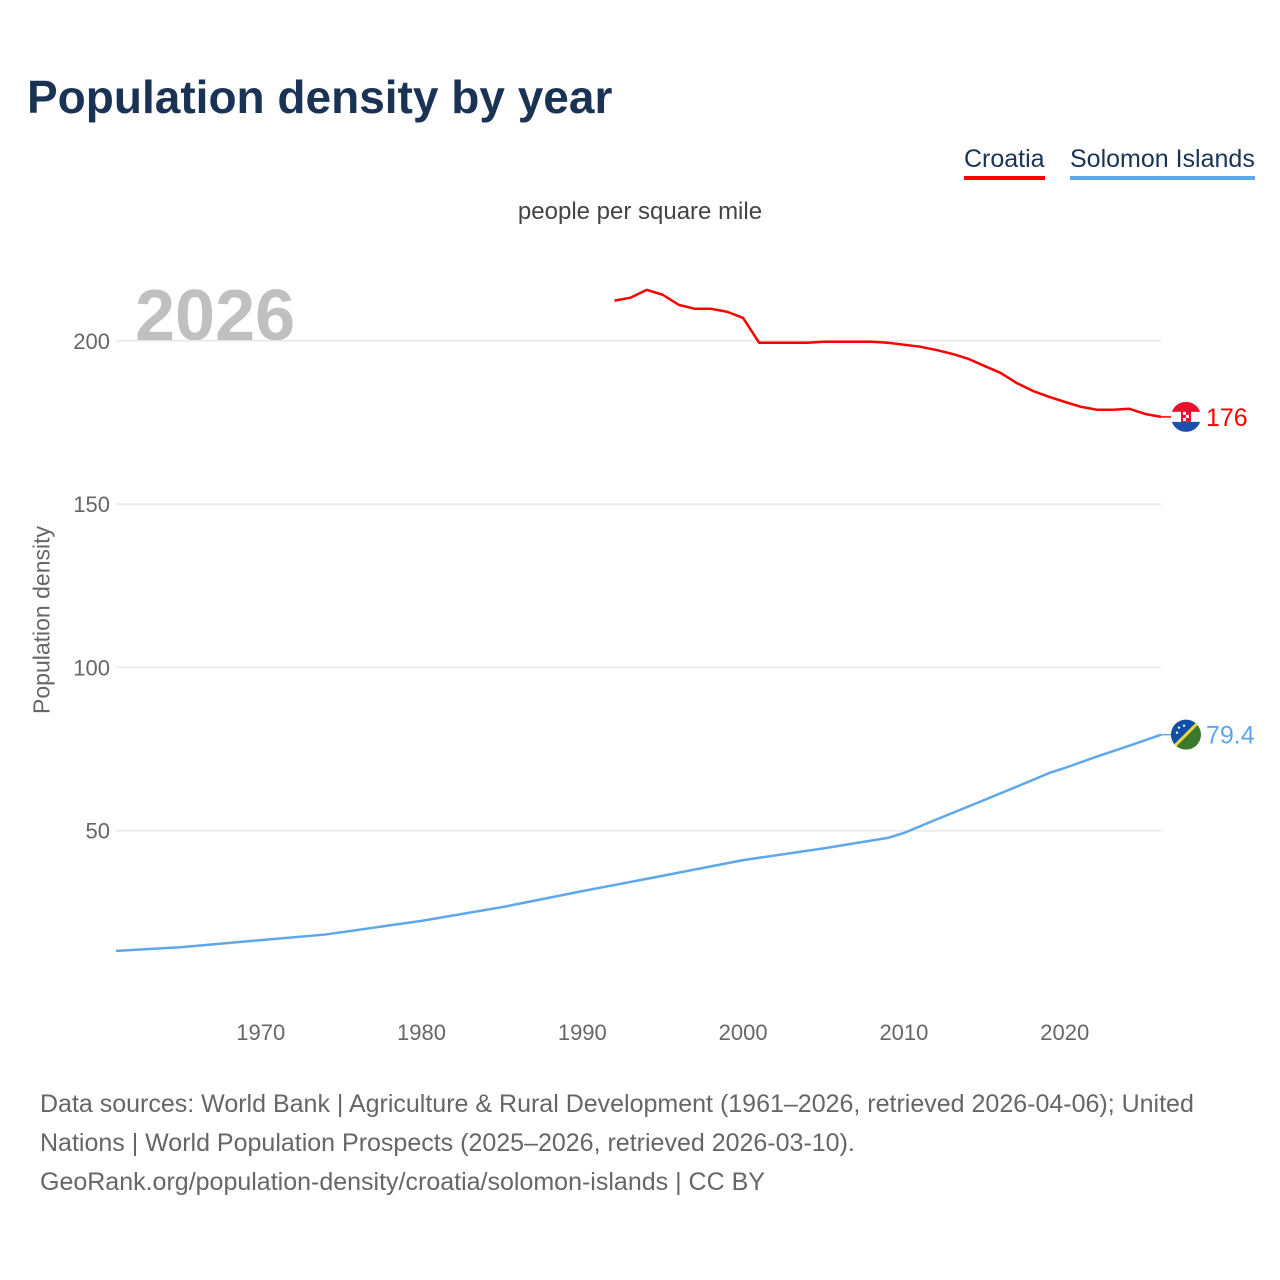 Image resolution: width=1280 pixels, height=1280 pixels. I want to click on y-tick-label: 100, so click(91, 667).